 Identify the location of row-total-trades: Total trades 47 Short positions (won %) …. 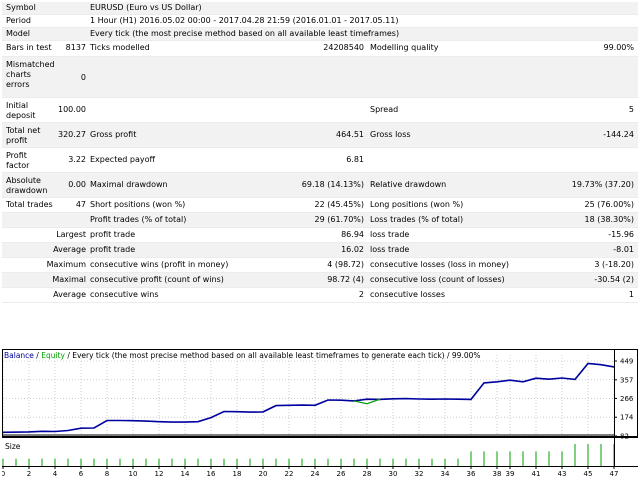
(320, 205).